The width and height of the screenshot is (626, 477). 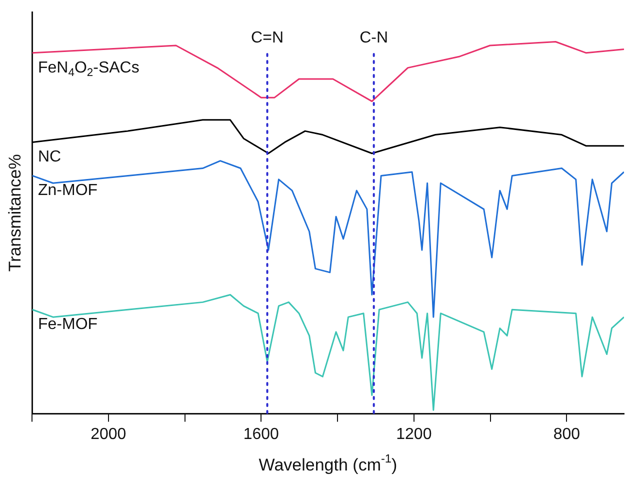 What do you see at coordinates (15, 213) in the screenshot?
I see `y-axis-title: Transmitance%` at bounding box center [15, 213].